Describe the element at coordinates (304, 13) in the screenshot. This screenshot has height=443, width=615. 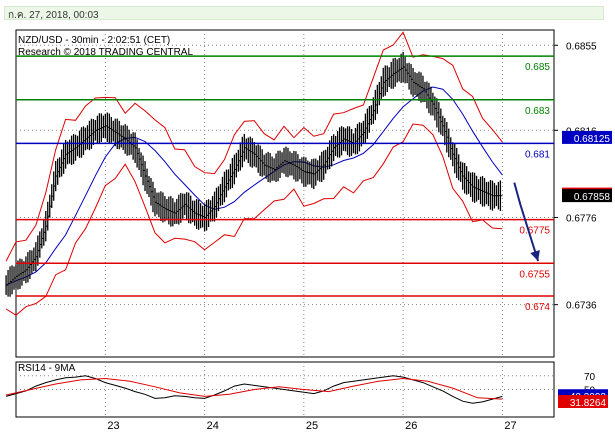
I see `timestamp-box` at that location.